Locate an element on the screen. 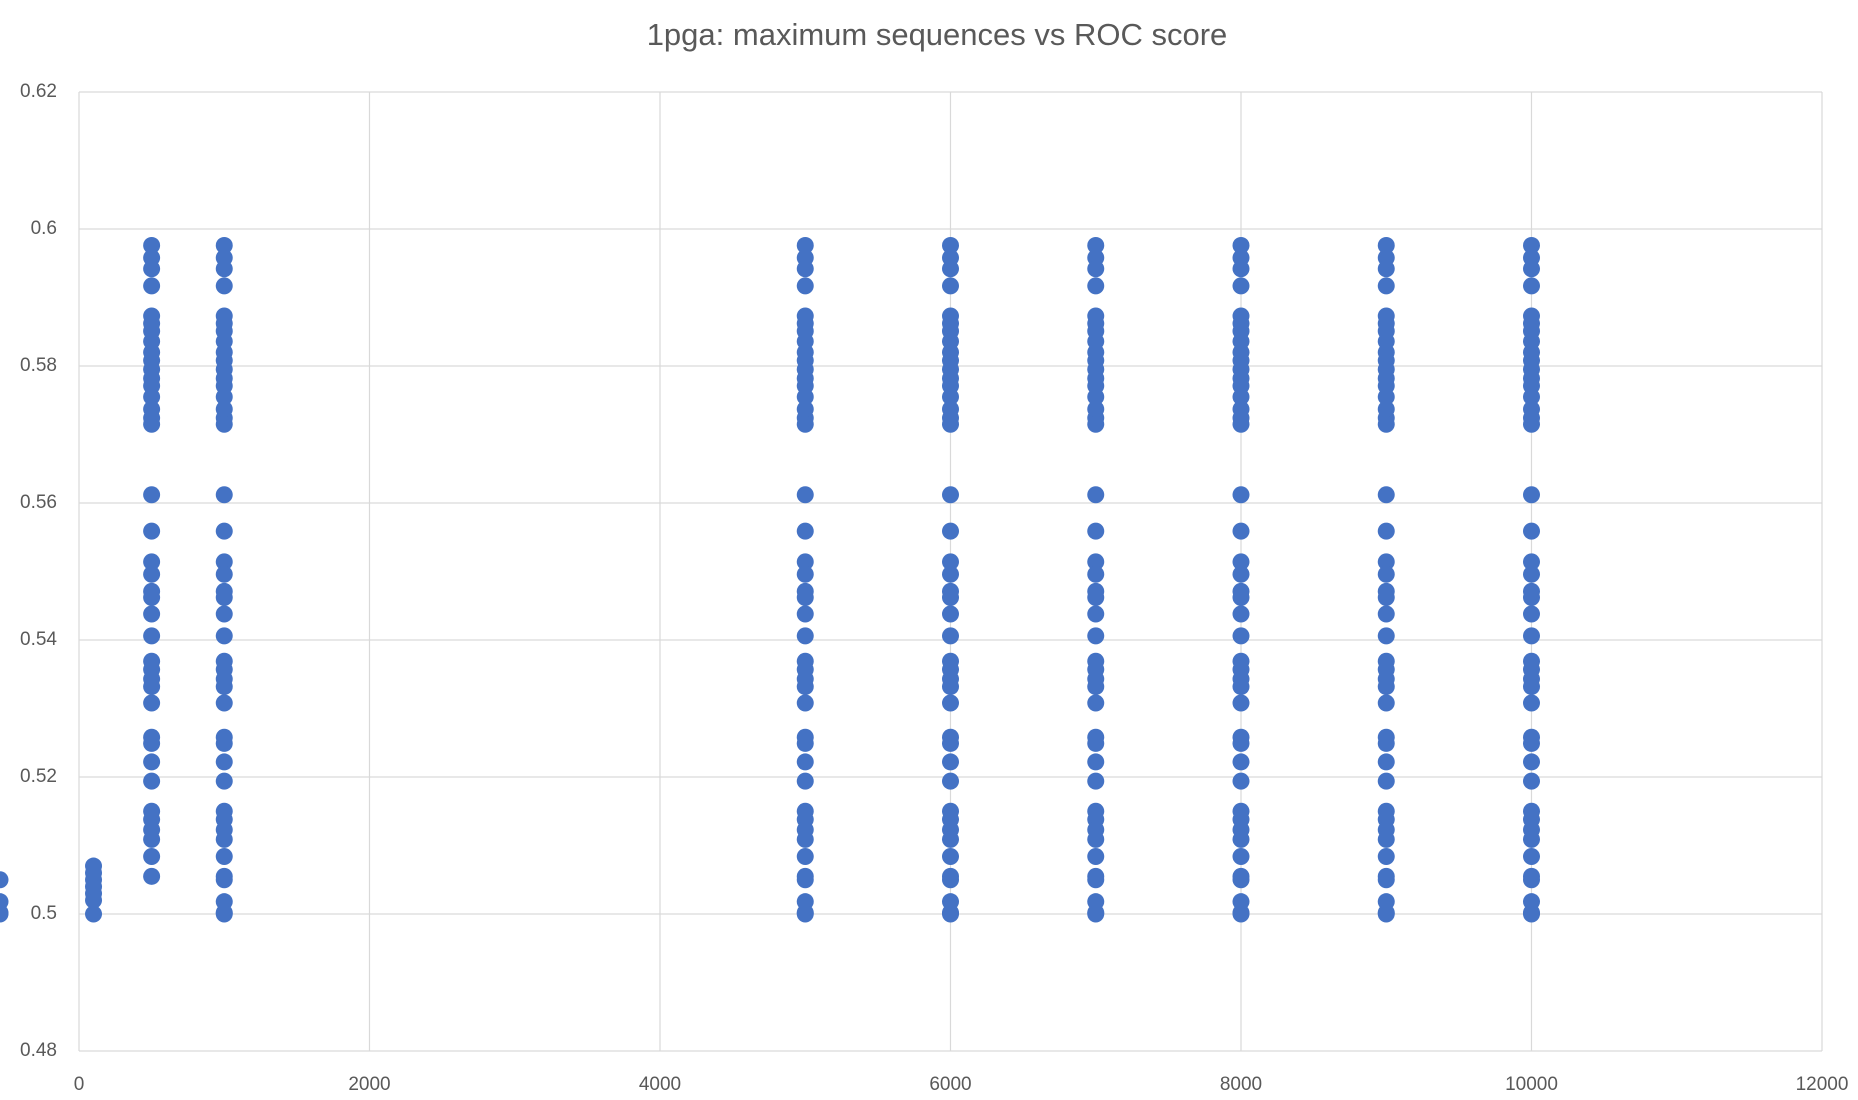 Image resolution: width=1858 pixels, height=1100 pixels. chart-title: 1pga: maximum sequences vs ROC score is located at coordinates (937, 34).